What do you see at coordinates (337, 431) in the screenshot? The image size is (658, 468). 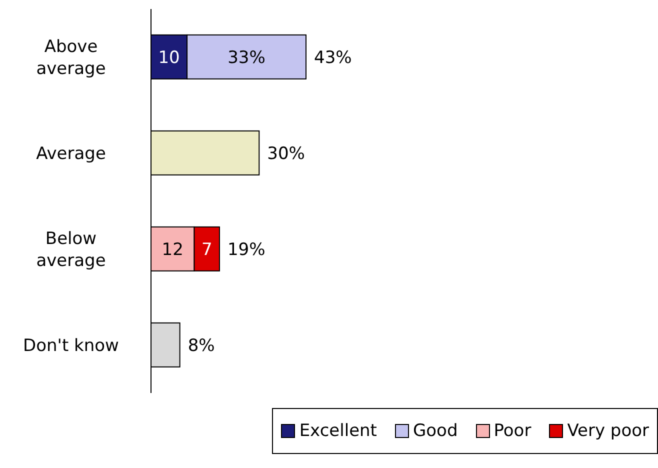 I see `legend-label: Excellent` at bounding box center [337, 431].